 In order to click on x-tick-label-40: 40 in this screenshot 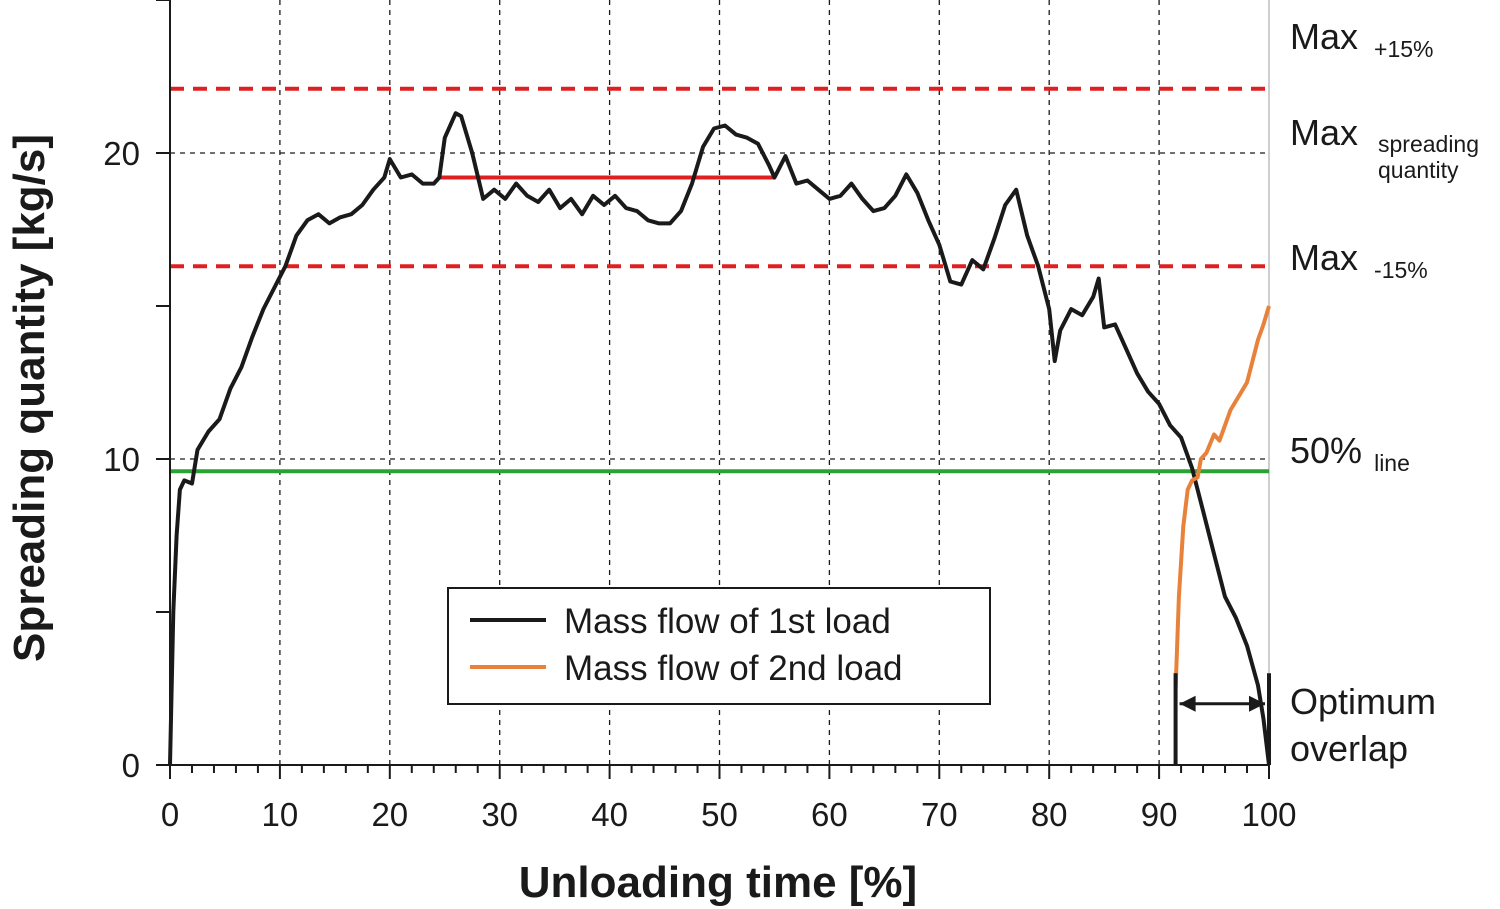, I will do `click(609, 814)`.